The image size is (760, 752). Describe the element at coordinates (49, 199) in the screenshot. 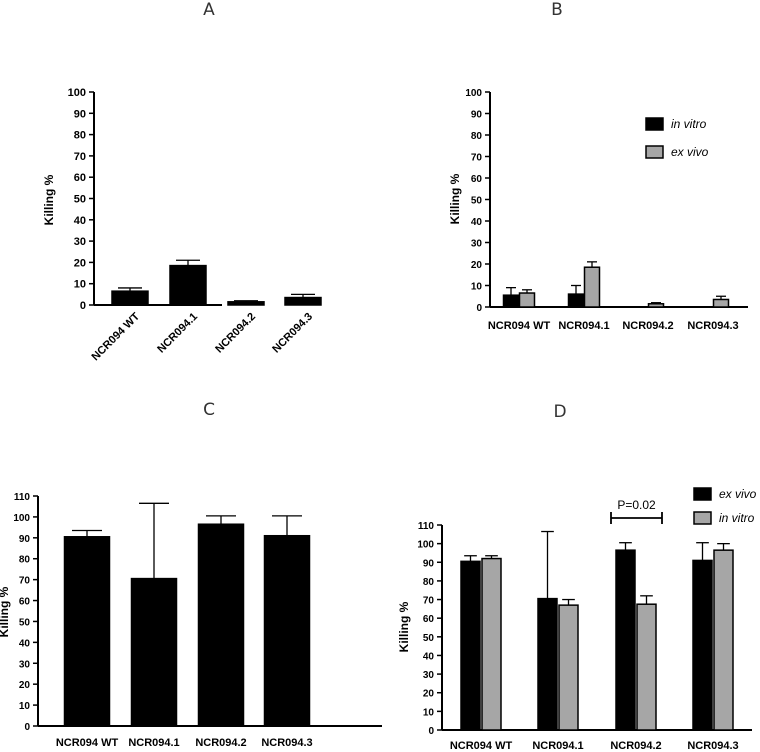

I see `panel-a-y-label: Killing %` at that location.